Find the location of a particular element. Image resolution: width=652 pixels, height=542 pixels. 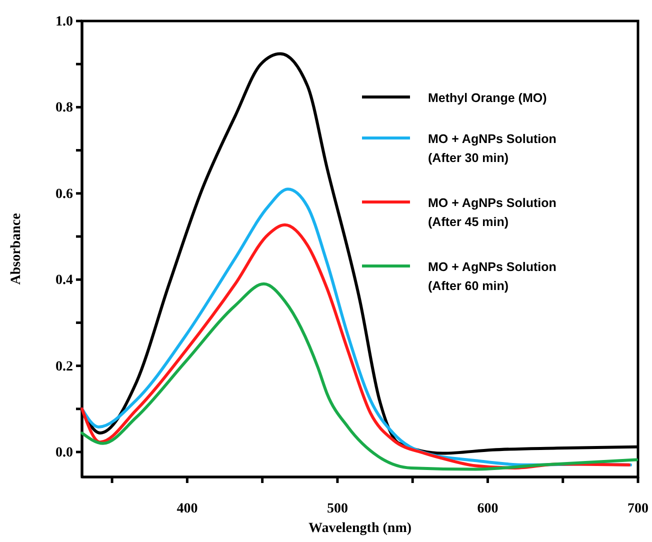

y-tick-label: 0.4 is located at coordinates (64, 280).